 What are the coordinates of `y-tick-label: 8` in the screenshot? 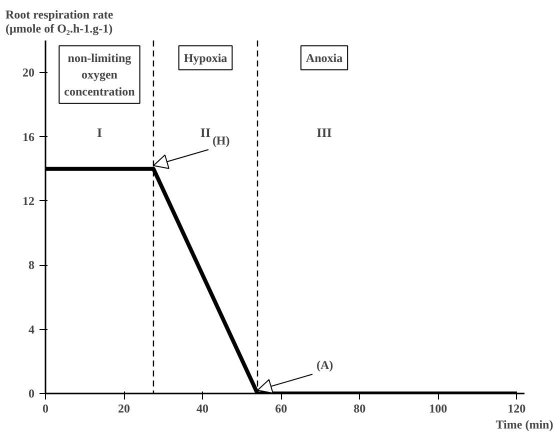 It's located at (31, 265).